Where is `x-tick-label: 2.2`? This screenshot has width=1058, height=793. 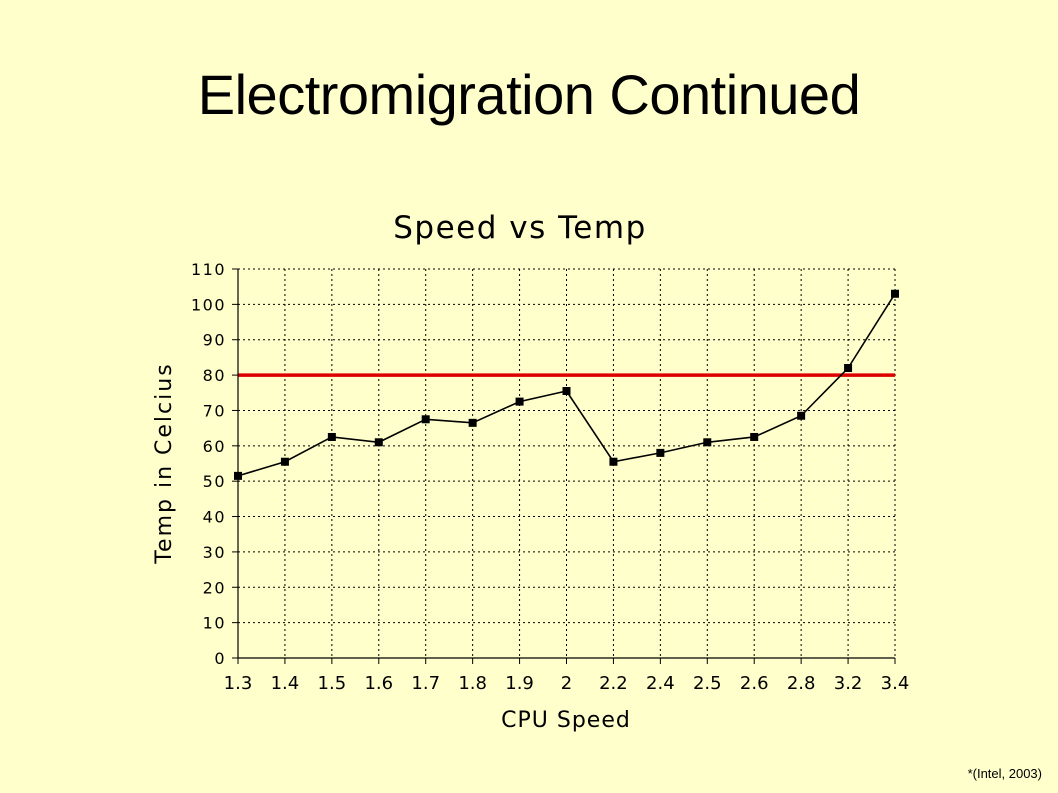 x-tick-label: 2.2 is located at coordinates (613, 683).